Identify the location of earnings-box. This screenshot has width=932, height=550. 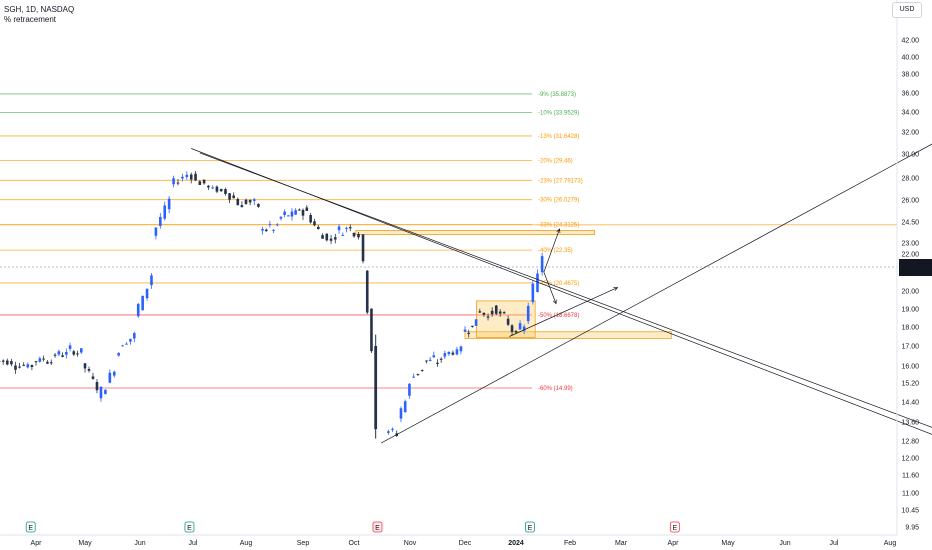
(530, 527).